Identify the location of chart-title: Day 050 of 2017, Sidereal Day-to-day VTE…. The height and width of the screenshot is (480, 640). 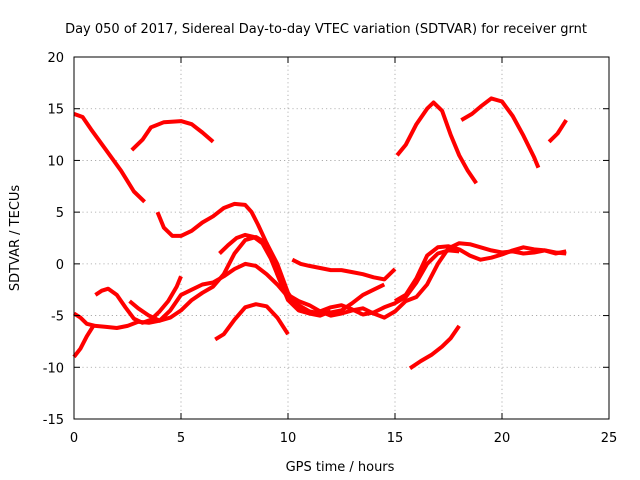
(326, 29).